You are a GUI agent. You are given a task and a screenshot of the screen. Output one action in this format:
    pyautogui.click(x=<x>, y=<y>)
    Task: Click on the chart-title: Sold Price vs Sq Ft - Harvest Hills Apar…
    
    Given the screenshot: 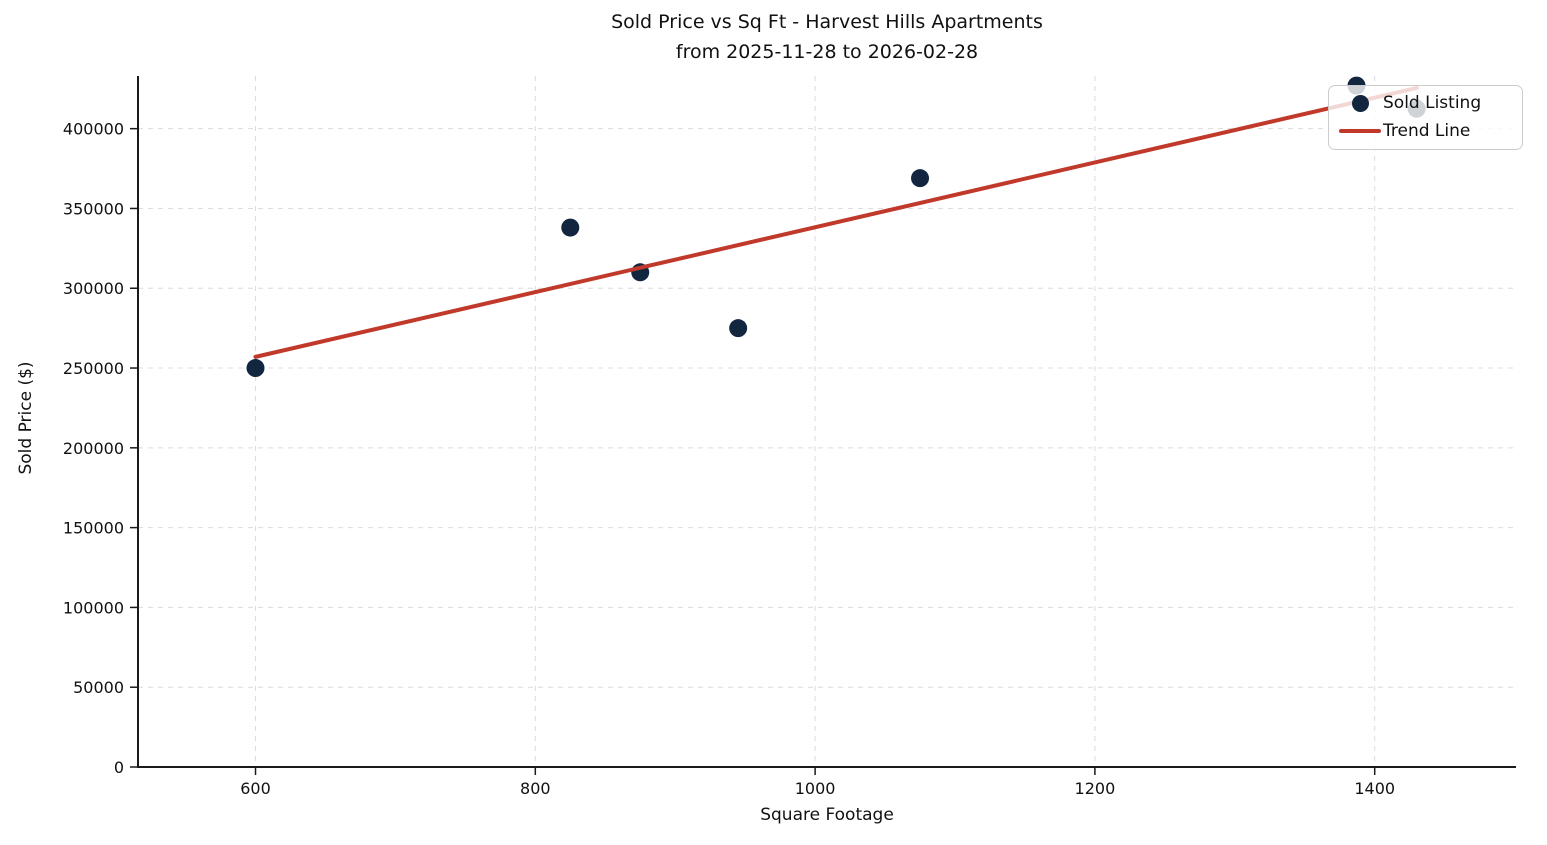 What is the action you would take?
    pyautogui.click(x=827, y=22)
    